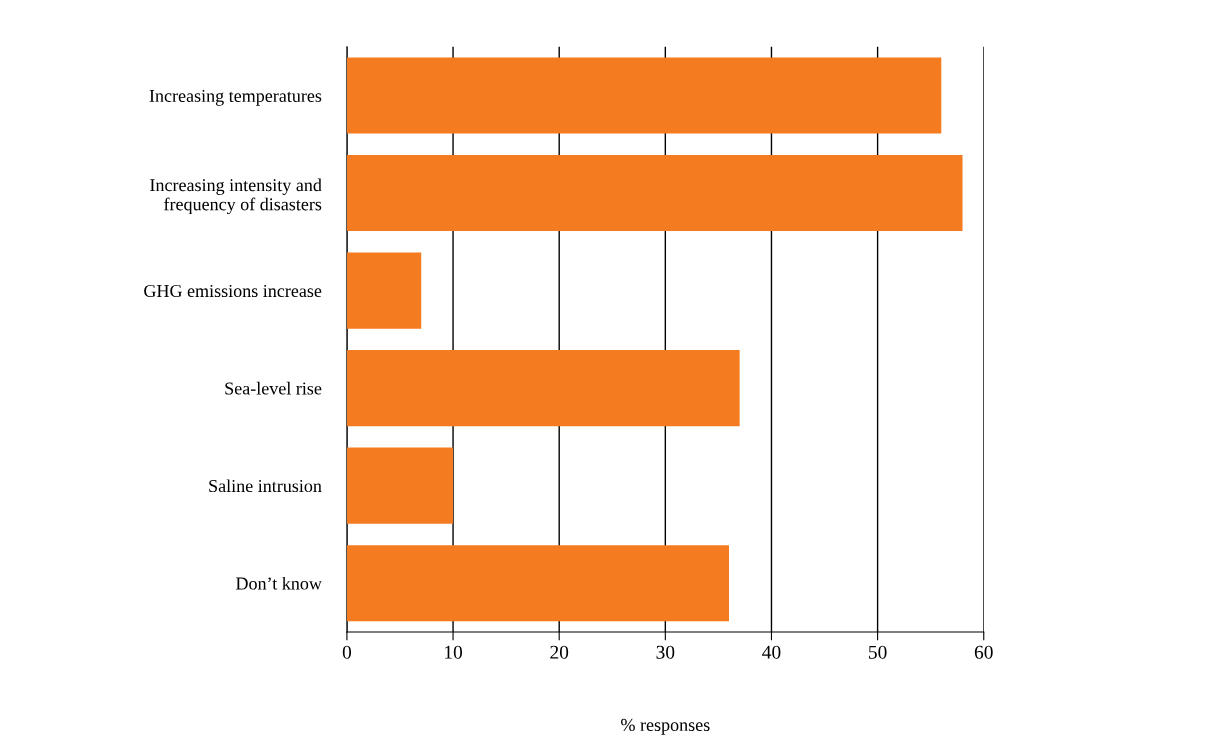 The width and height of the screenshot is (1213, 755). What do you see at coordinates (235, 97) in the screenshot?
I see `y-tick-label: Increasing temperatures` at bounding box center [235, 97].